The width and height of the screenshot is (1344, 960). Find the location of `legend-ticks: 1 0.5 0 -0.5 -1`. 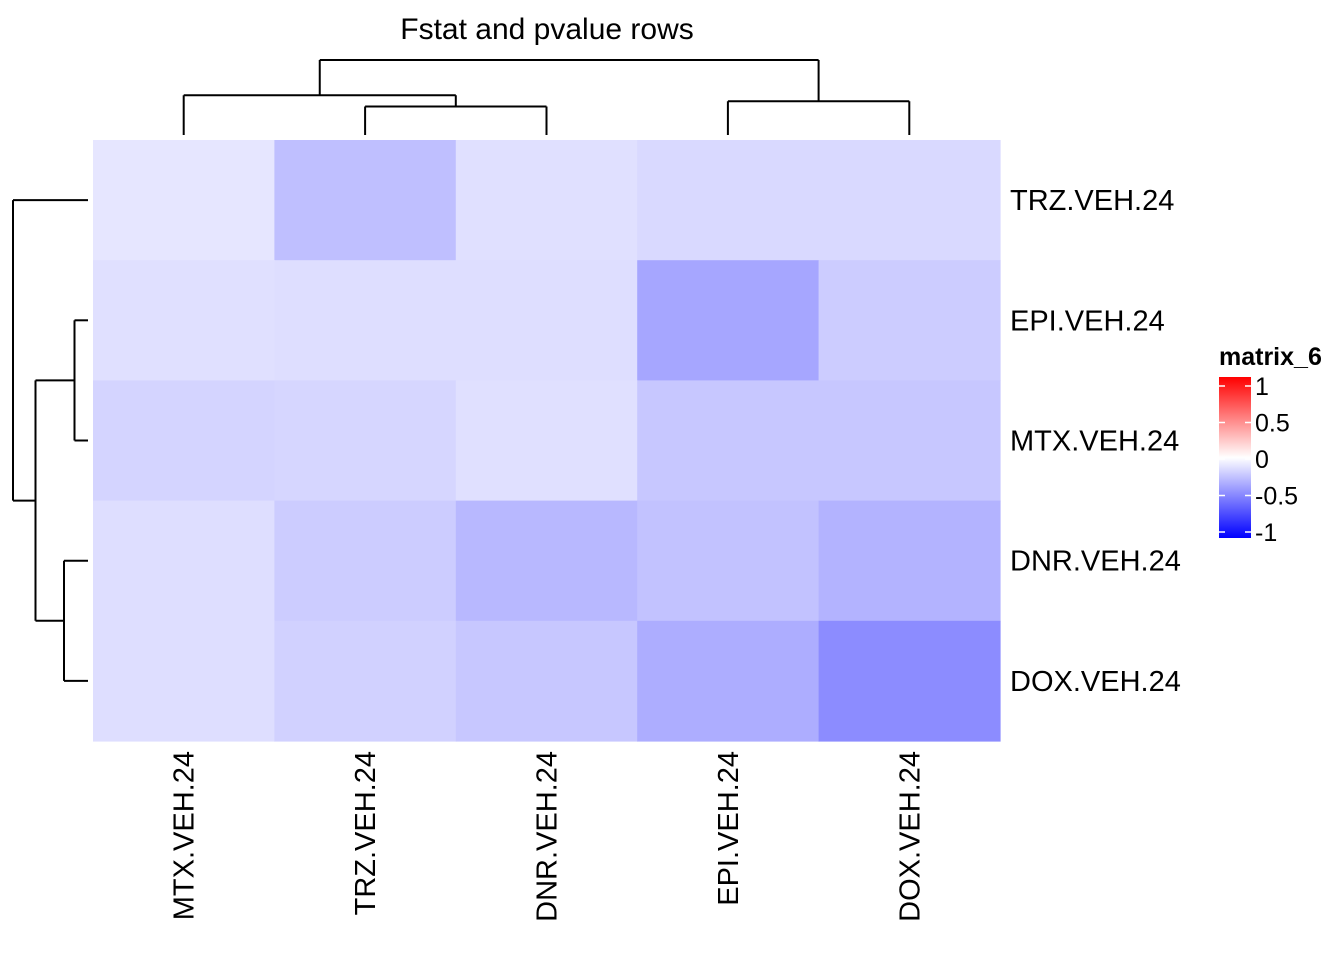

legend-ticks: 1 0.5 0 -0.5 -1 is located at coordinates (1258, 460).